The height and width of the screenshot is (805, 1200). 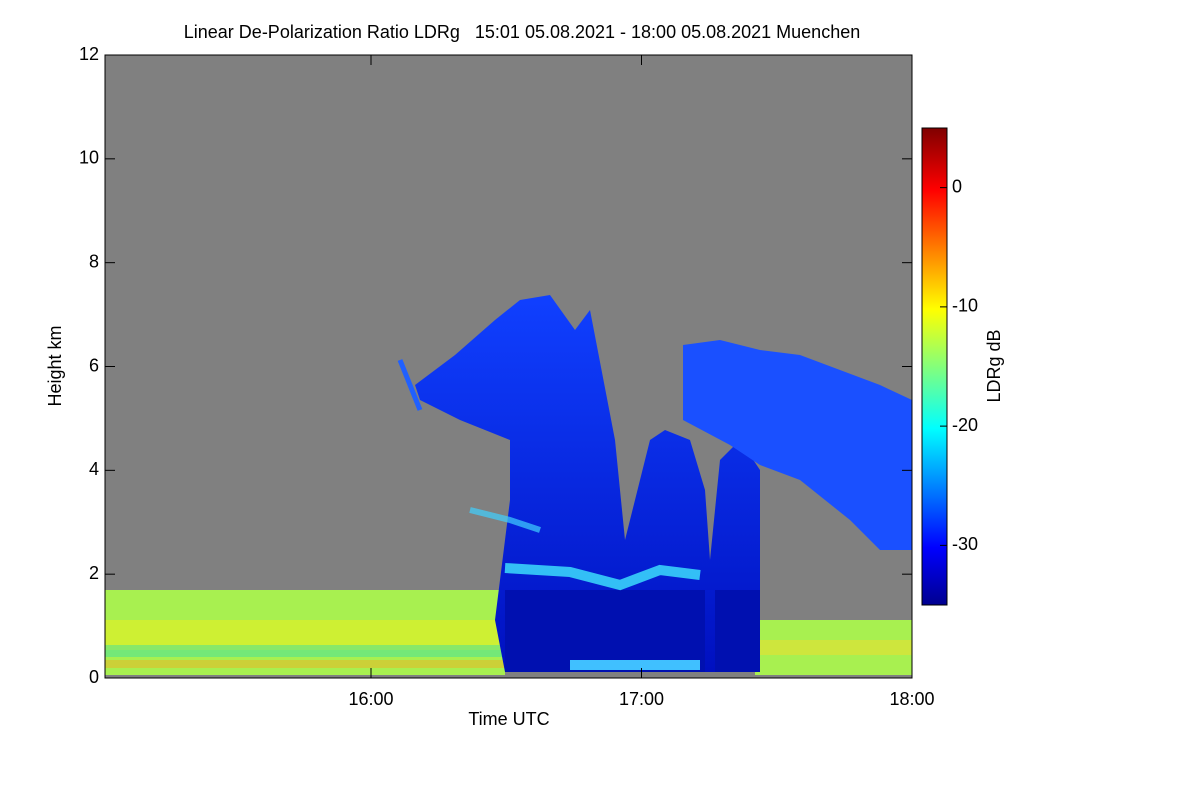 I want to click on y-tick-label: 8, so click(x=94, y=261).